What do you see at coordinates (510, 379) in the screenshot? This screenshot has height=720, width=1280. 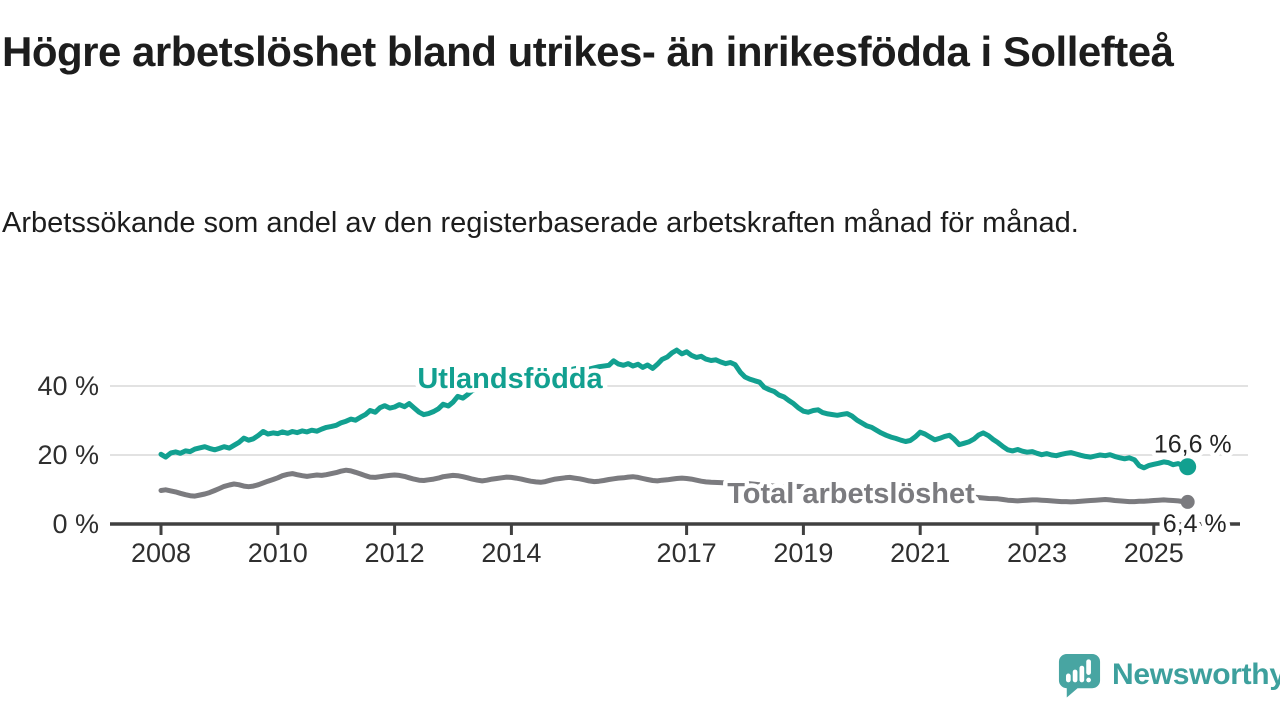 I see `series-label-utlandsfodda: Utlandsfödda` at bounding box center [510, 379].